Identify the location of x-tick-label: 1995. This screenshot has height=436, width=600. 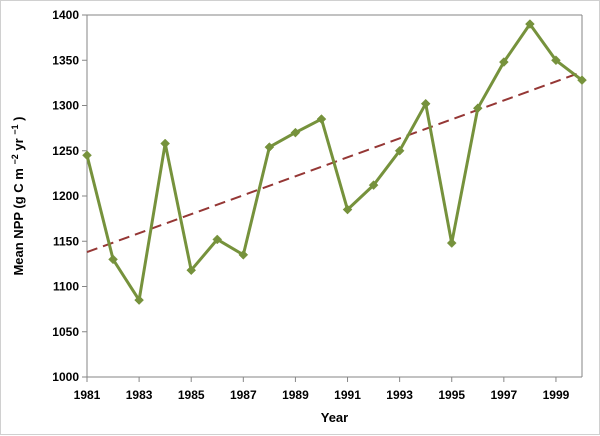
(451, 395).